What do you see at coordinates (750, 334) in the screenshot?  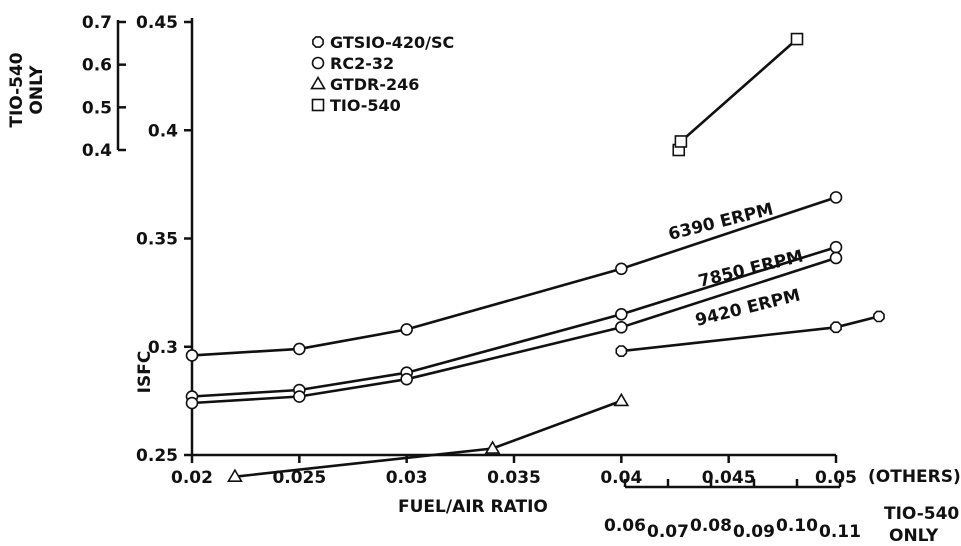 I see `series-line-gtsio-420-sc` at bounding box center [750, 334].